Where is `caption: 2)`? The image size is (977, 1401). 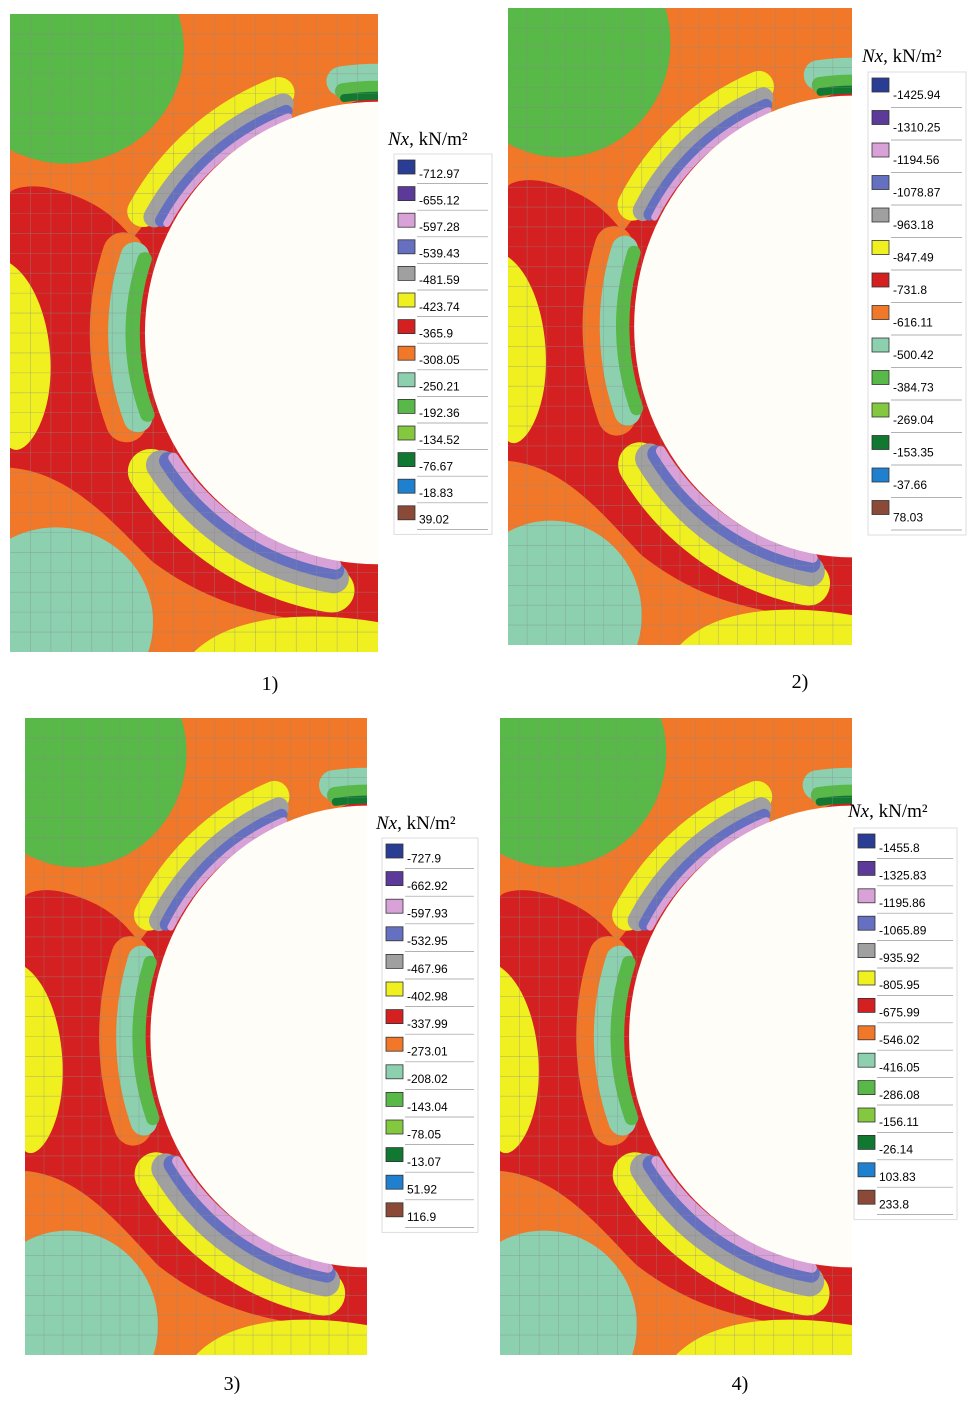 caption: 2) is located at coordinates (800, 682).